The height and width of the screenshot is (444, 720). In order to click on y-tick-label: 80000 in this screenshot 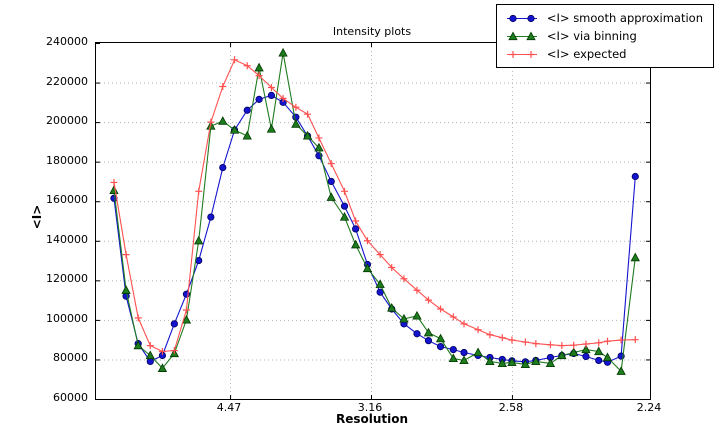, I will do `click(70, 358)`.